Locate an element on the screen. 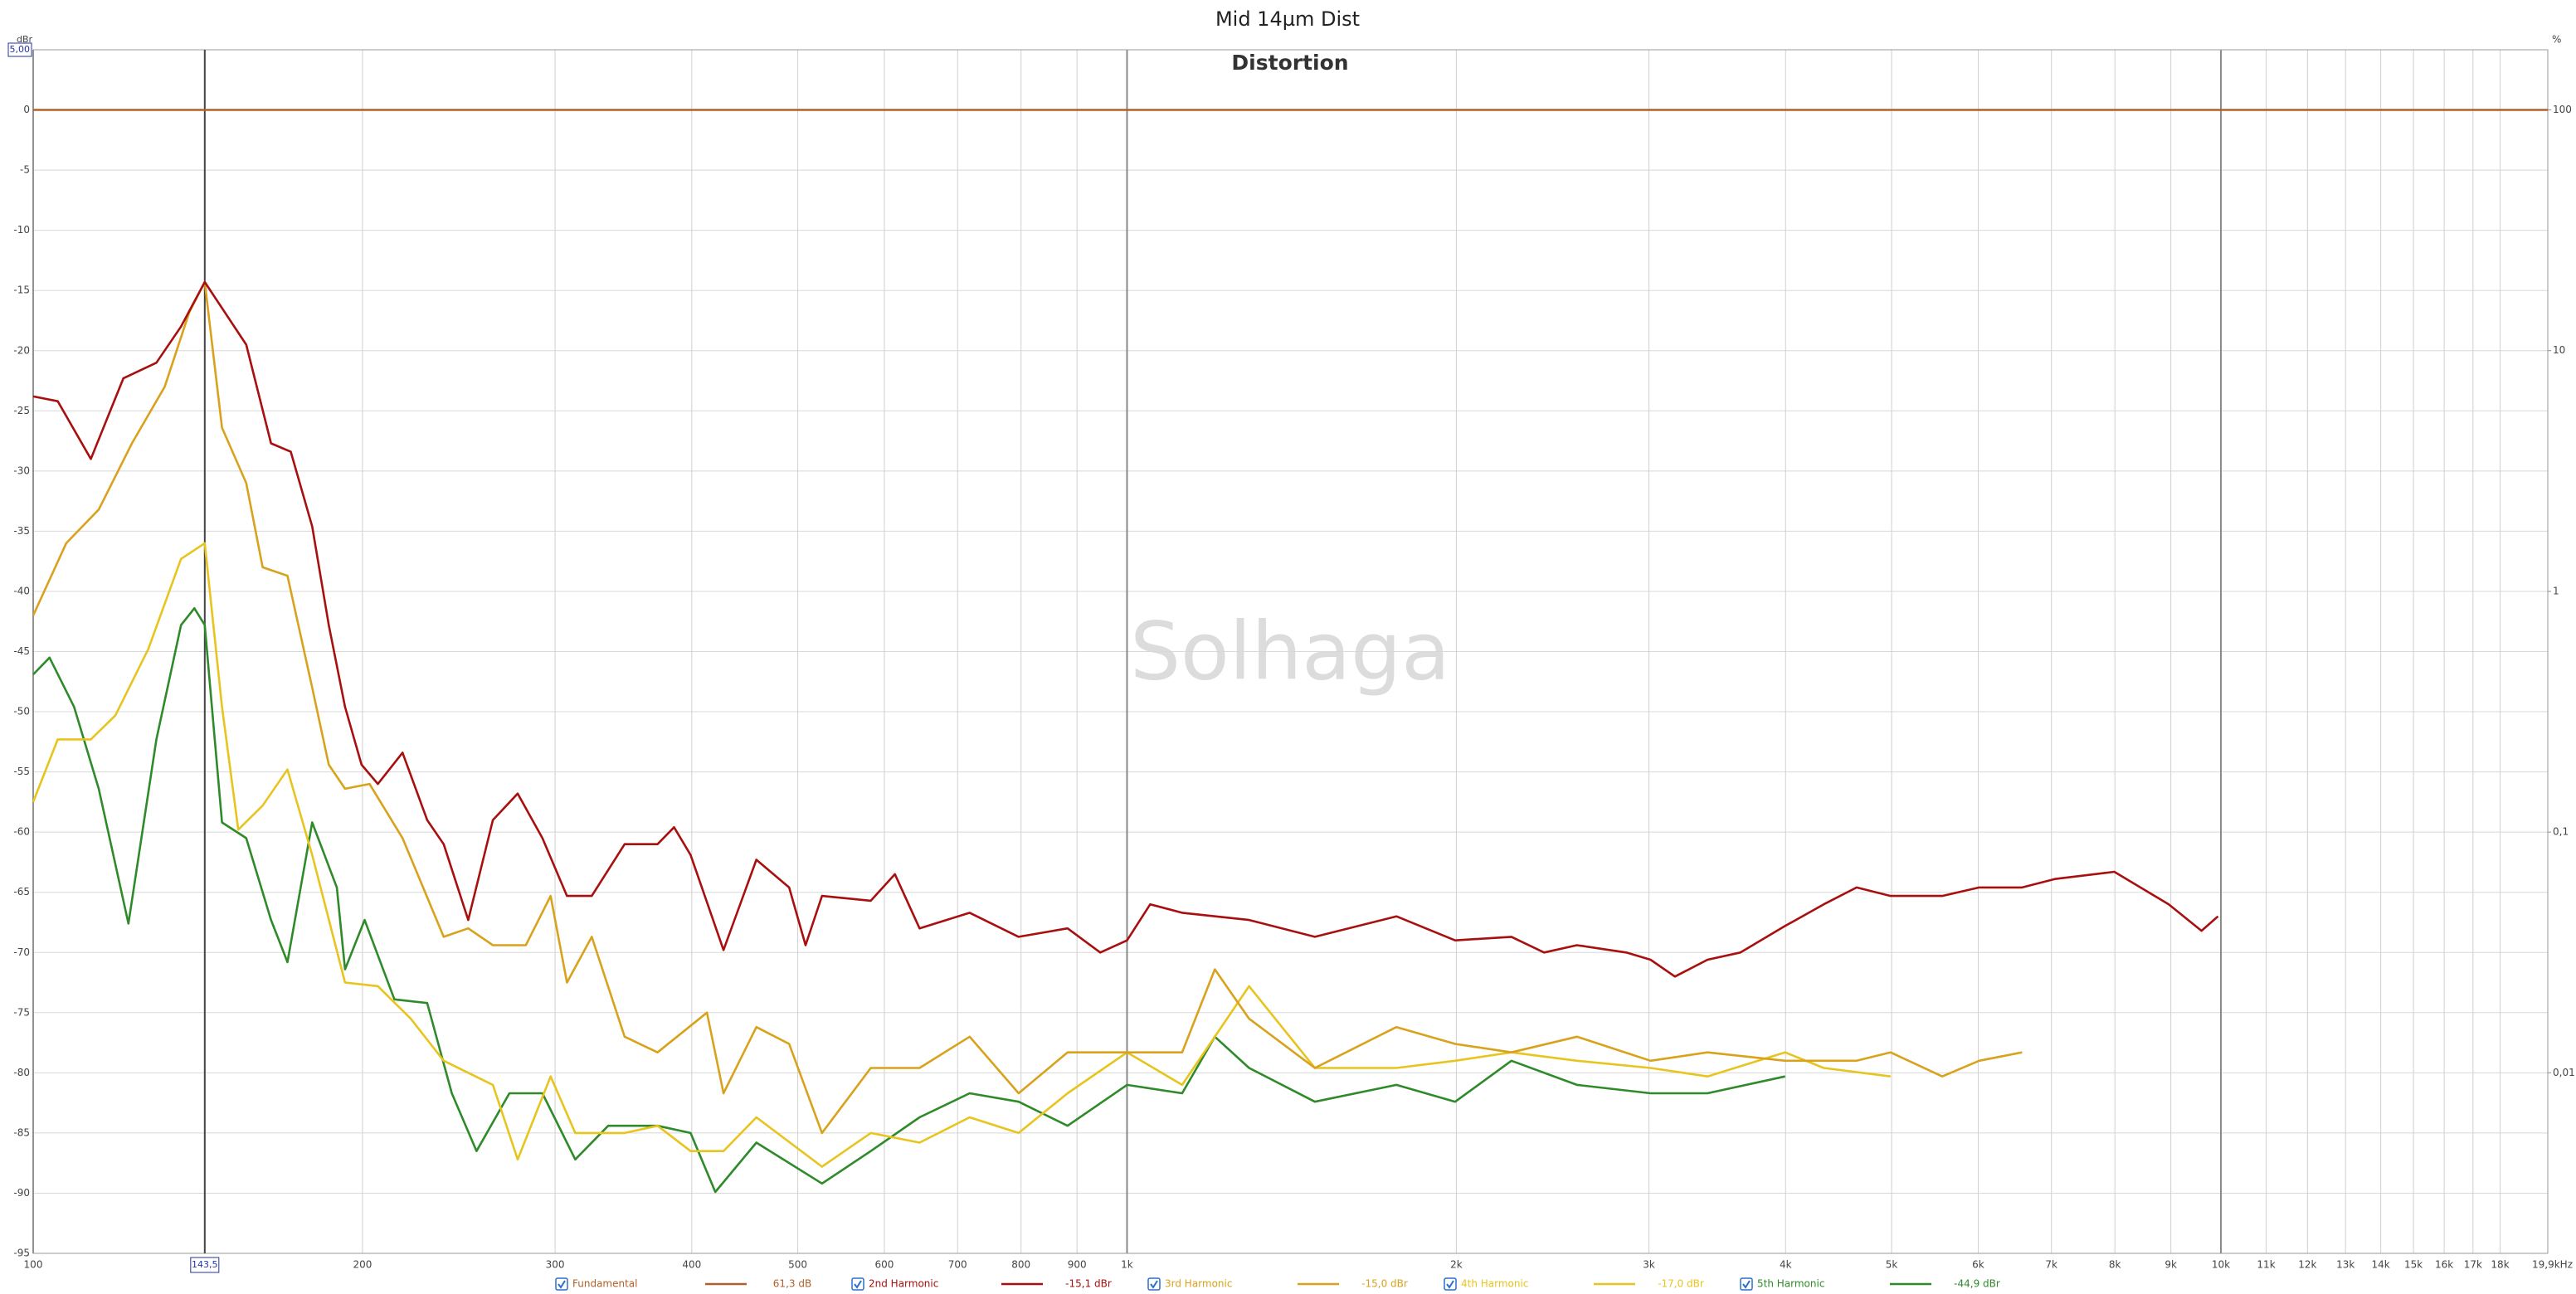  x-tick-label: 19,9kHz is located at coordinates (2552, 1265).